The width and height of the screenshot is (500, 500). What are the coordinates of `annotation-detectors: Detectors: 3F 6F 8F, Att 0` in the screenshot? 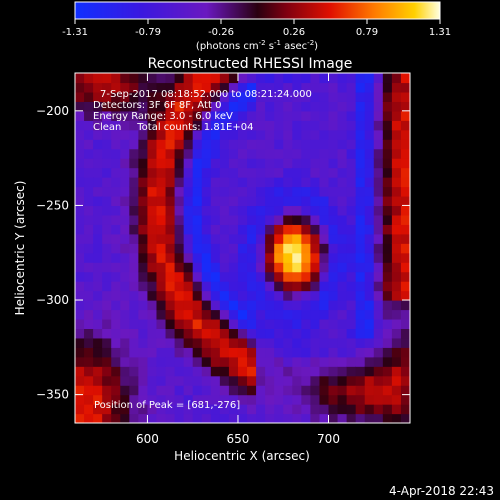 It's located at (157, 105).